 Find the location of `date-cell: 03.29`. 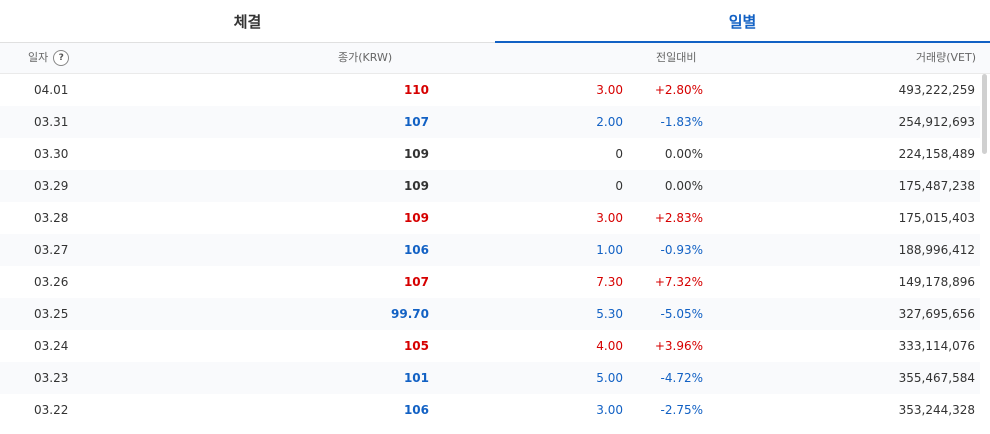

date-cell: 03.29 is located at coordinates (51, 186).